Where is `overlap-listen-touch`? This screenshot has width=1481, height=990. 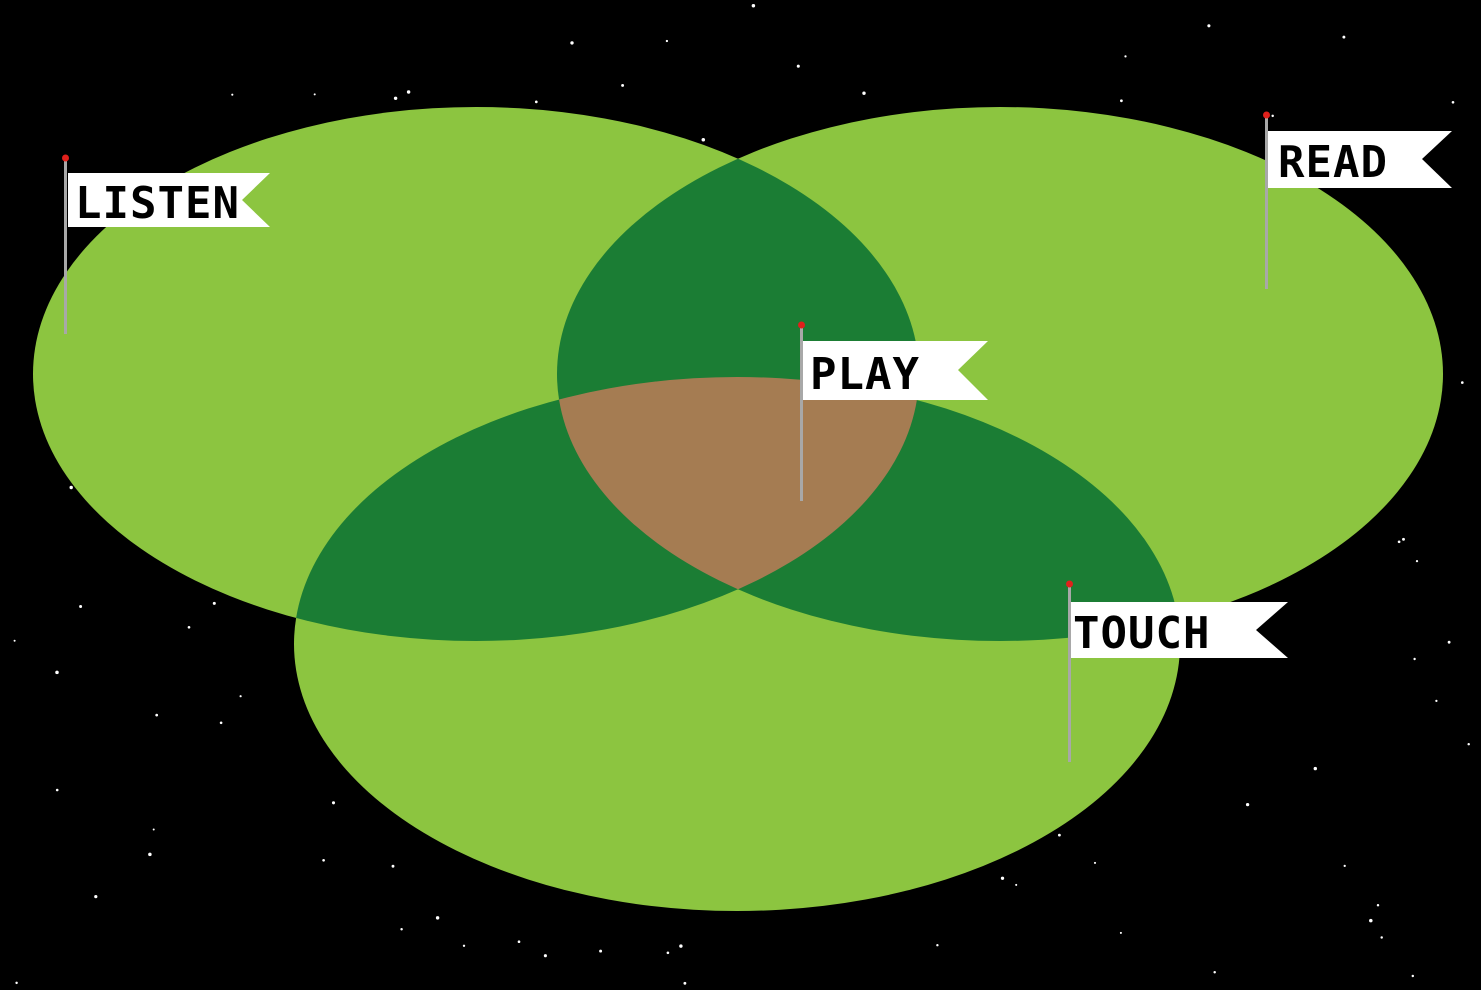 overlap-listen-touch is located at coordinates (606, 509).